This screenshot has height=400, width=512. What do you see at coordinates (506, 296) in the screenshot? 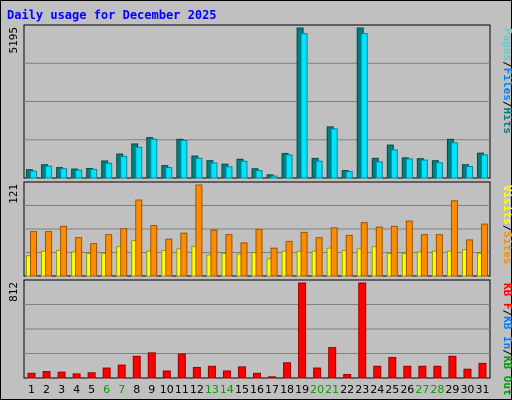
I see `kbytes-legend-item: KB F` at bounding box center [506, 296].